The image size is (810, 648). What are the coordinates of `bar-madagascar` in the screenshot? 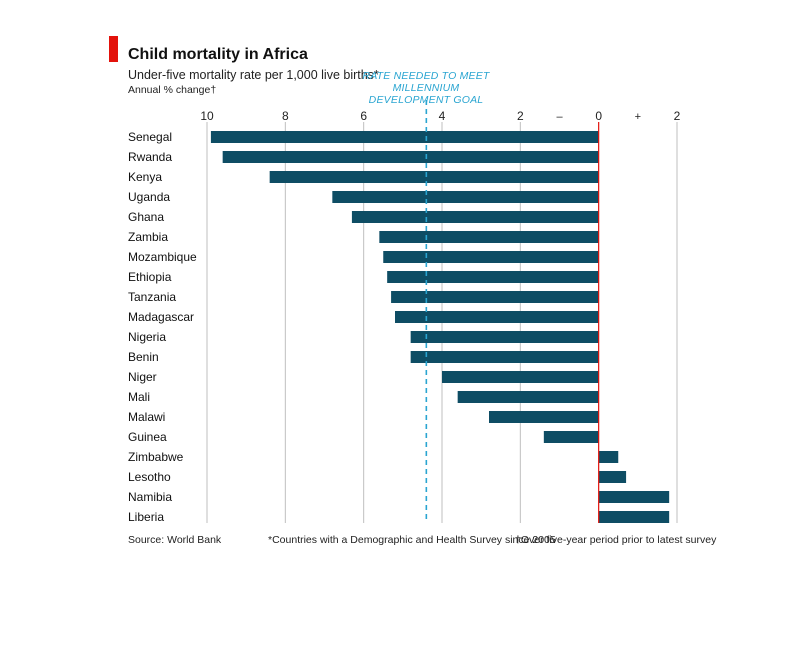 It's located at (497, 317).